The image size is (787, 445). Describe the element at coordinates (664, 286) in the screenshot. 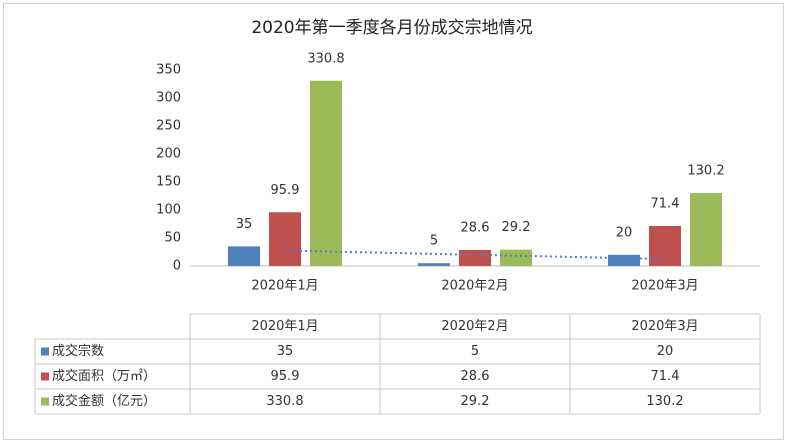

I see `x-tick-label: 2020年3月` at that location.